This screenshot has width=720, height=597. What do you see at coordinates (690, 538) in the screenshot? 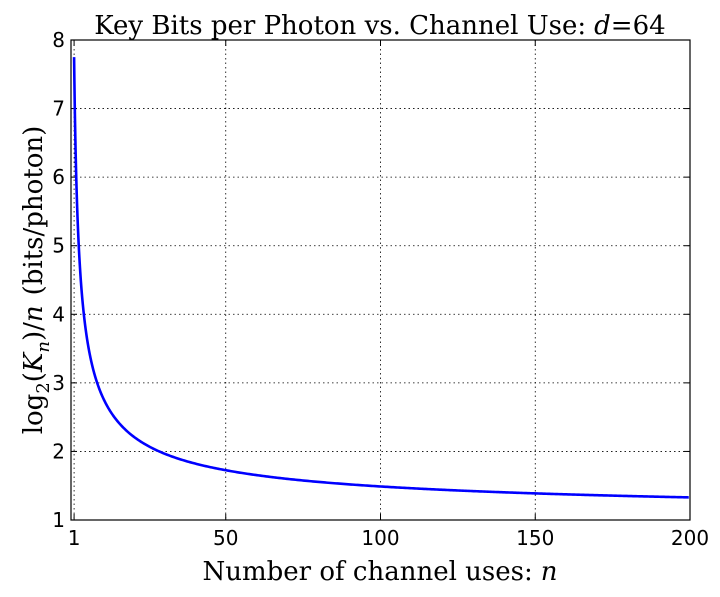
I see `x-tick-label: 200` at bounding box center [690, 538].